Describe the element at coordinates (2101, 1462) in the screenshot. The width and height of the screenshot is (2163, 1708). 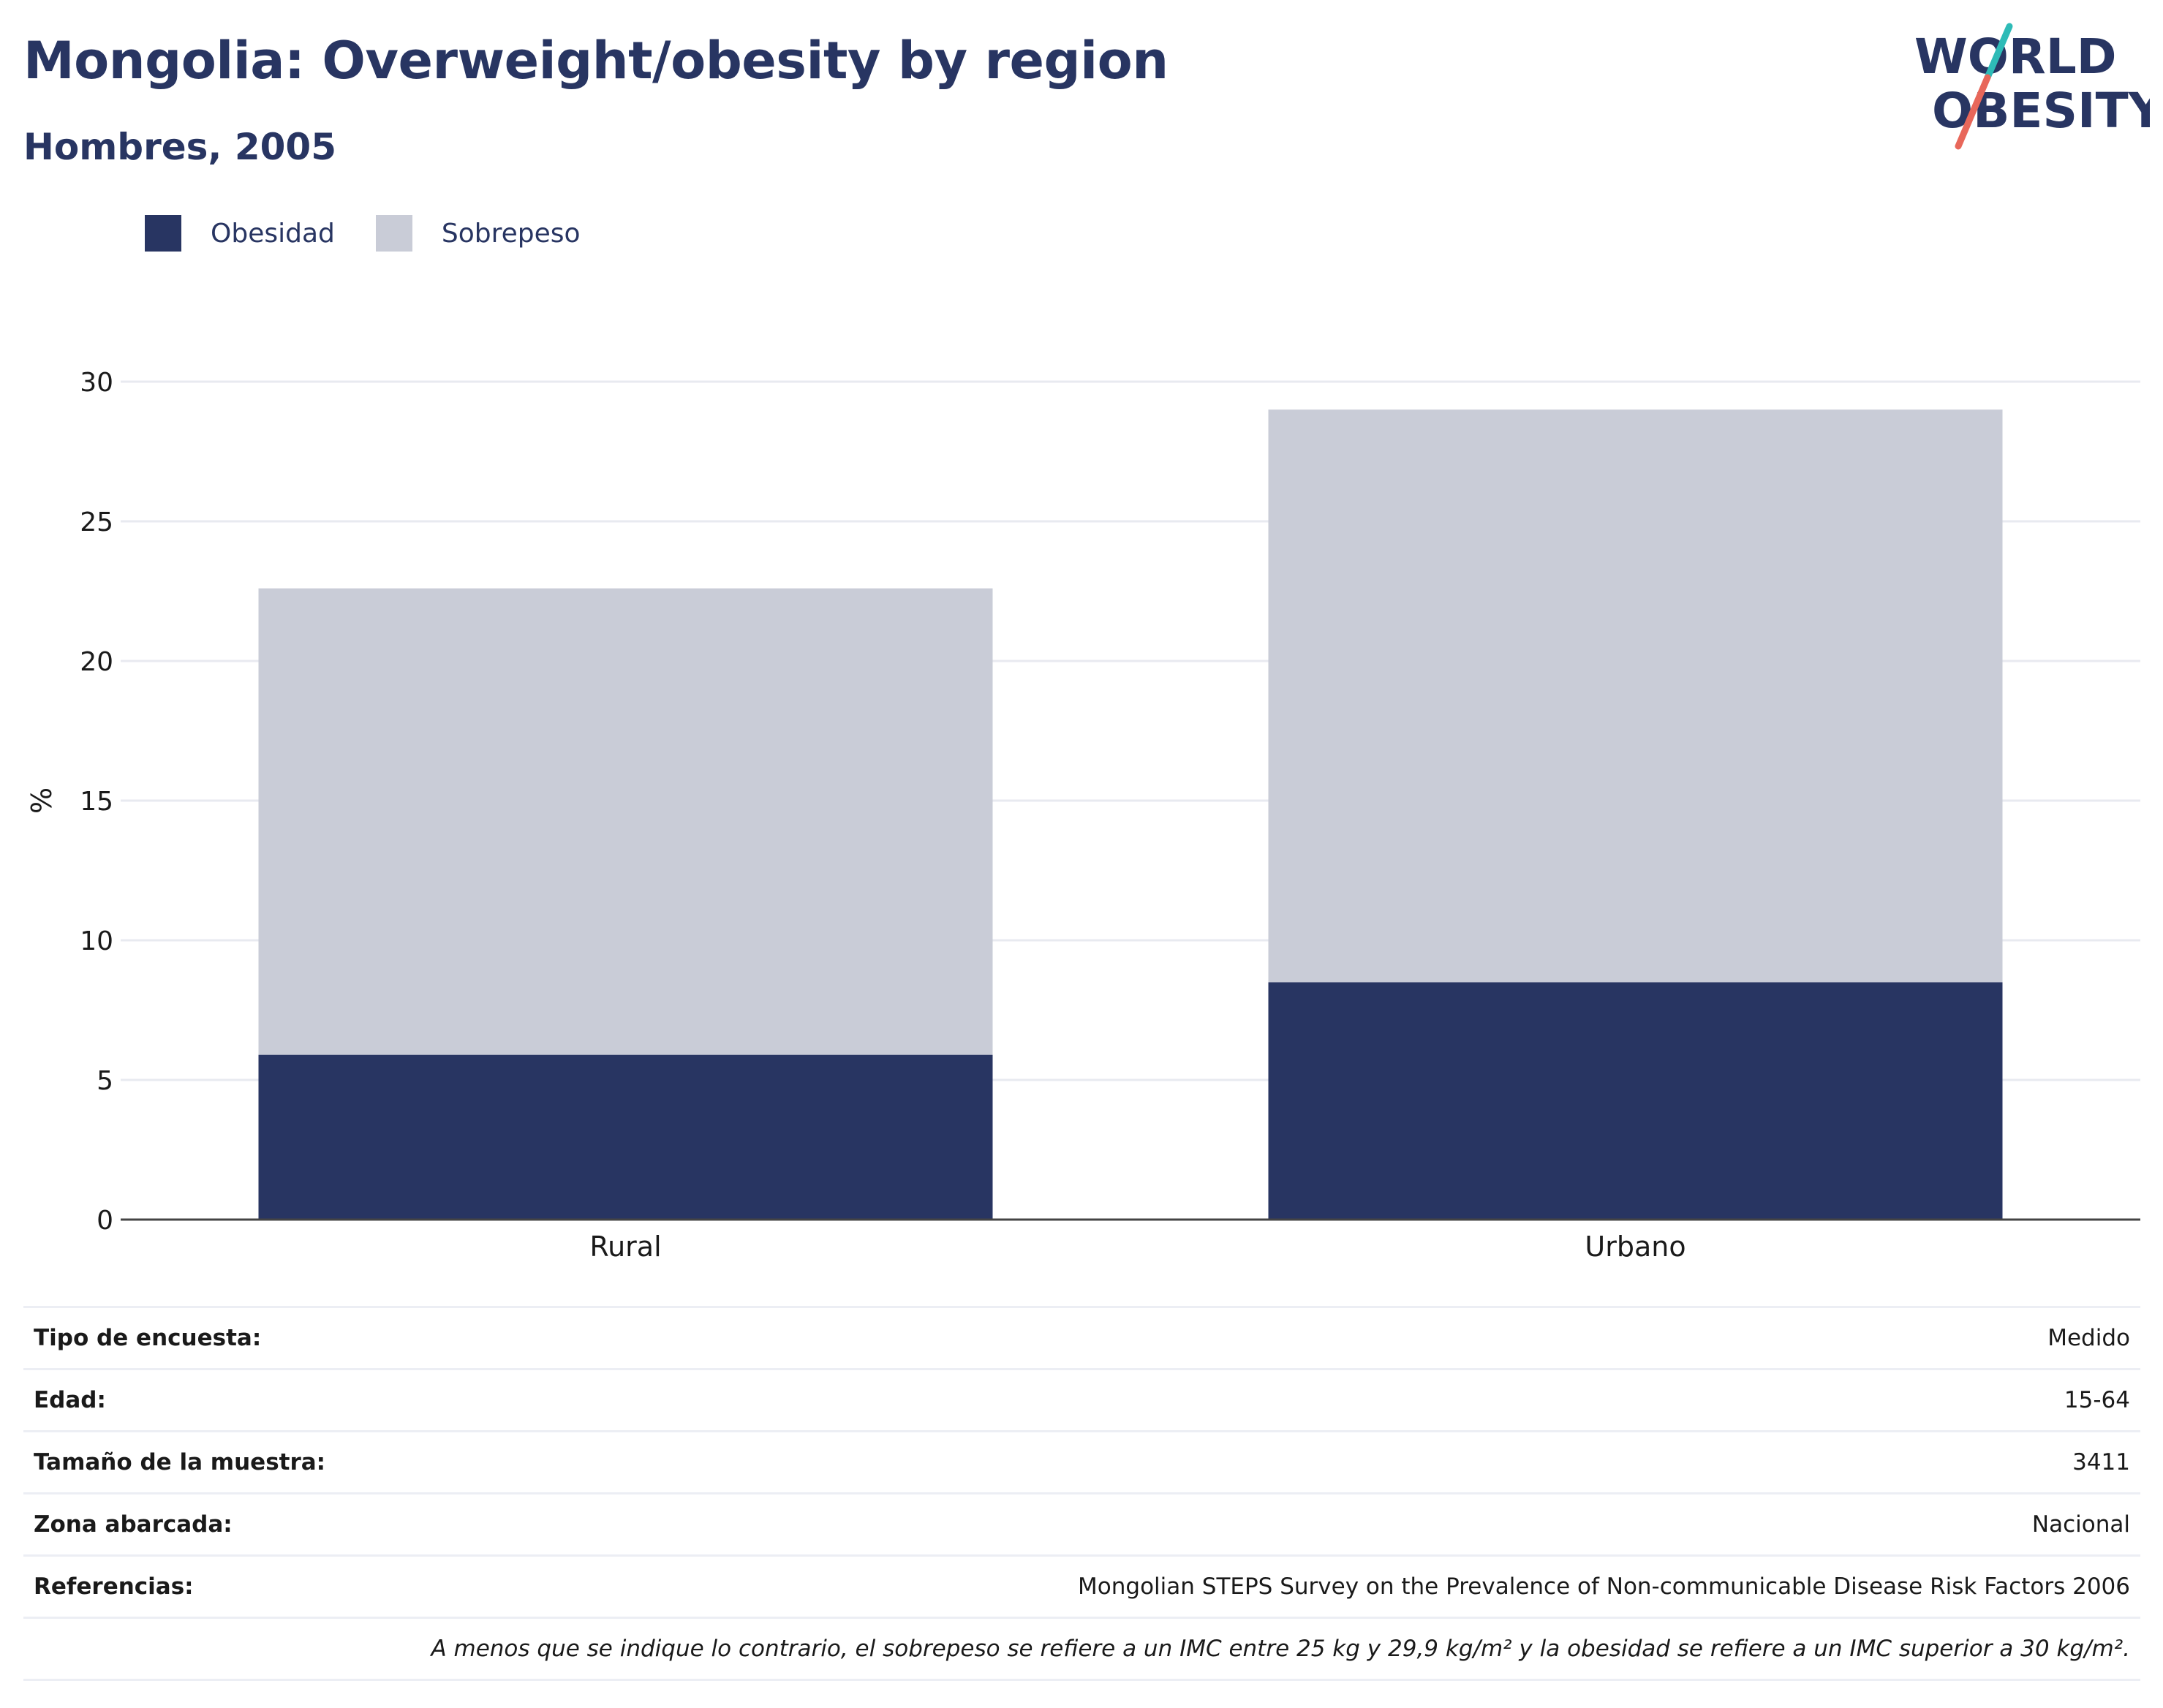
I see `info-value: 3411` at that location.